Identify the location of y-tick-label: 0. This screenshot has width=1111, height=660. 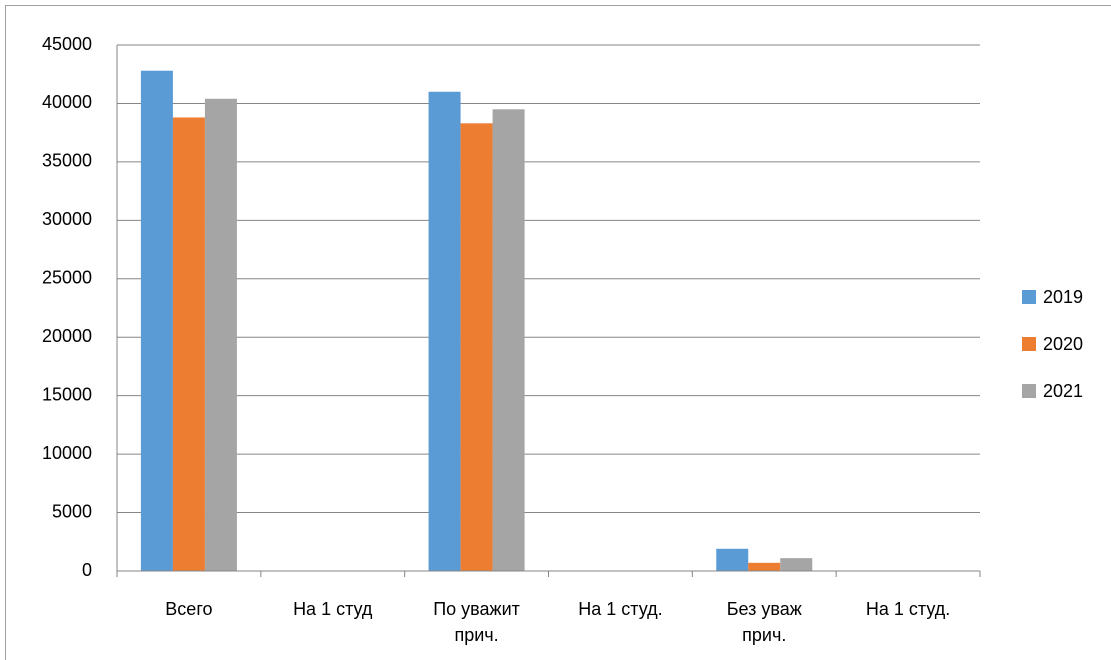
(87, 570).